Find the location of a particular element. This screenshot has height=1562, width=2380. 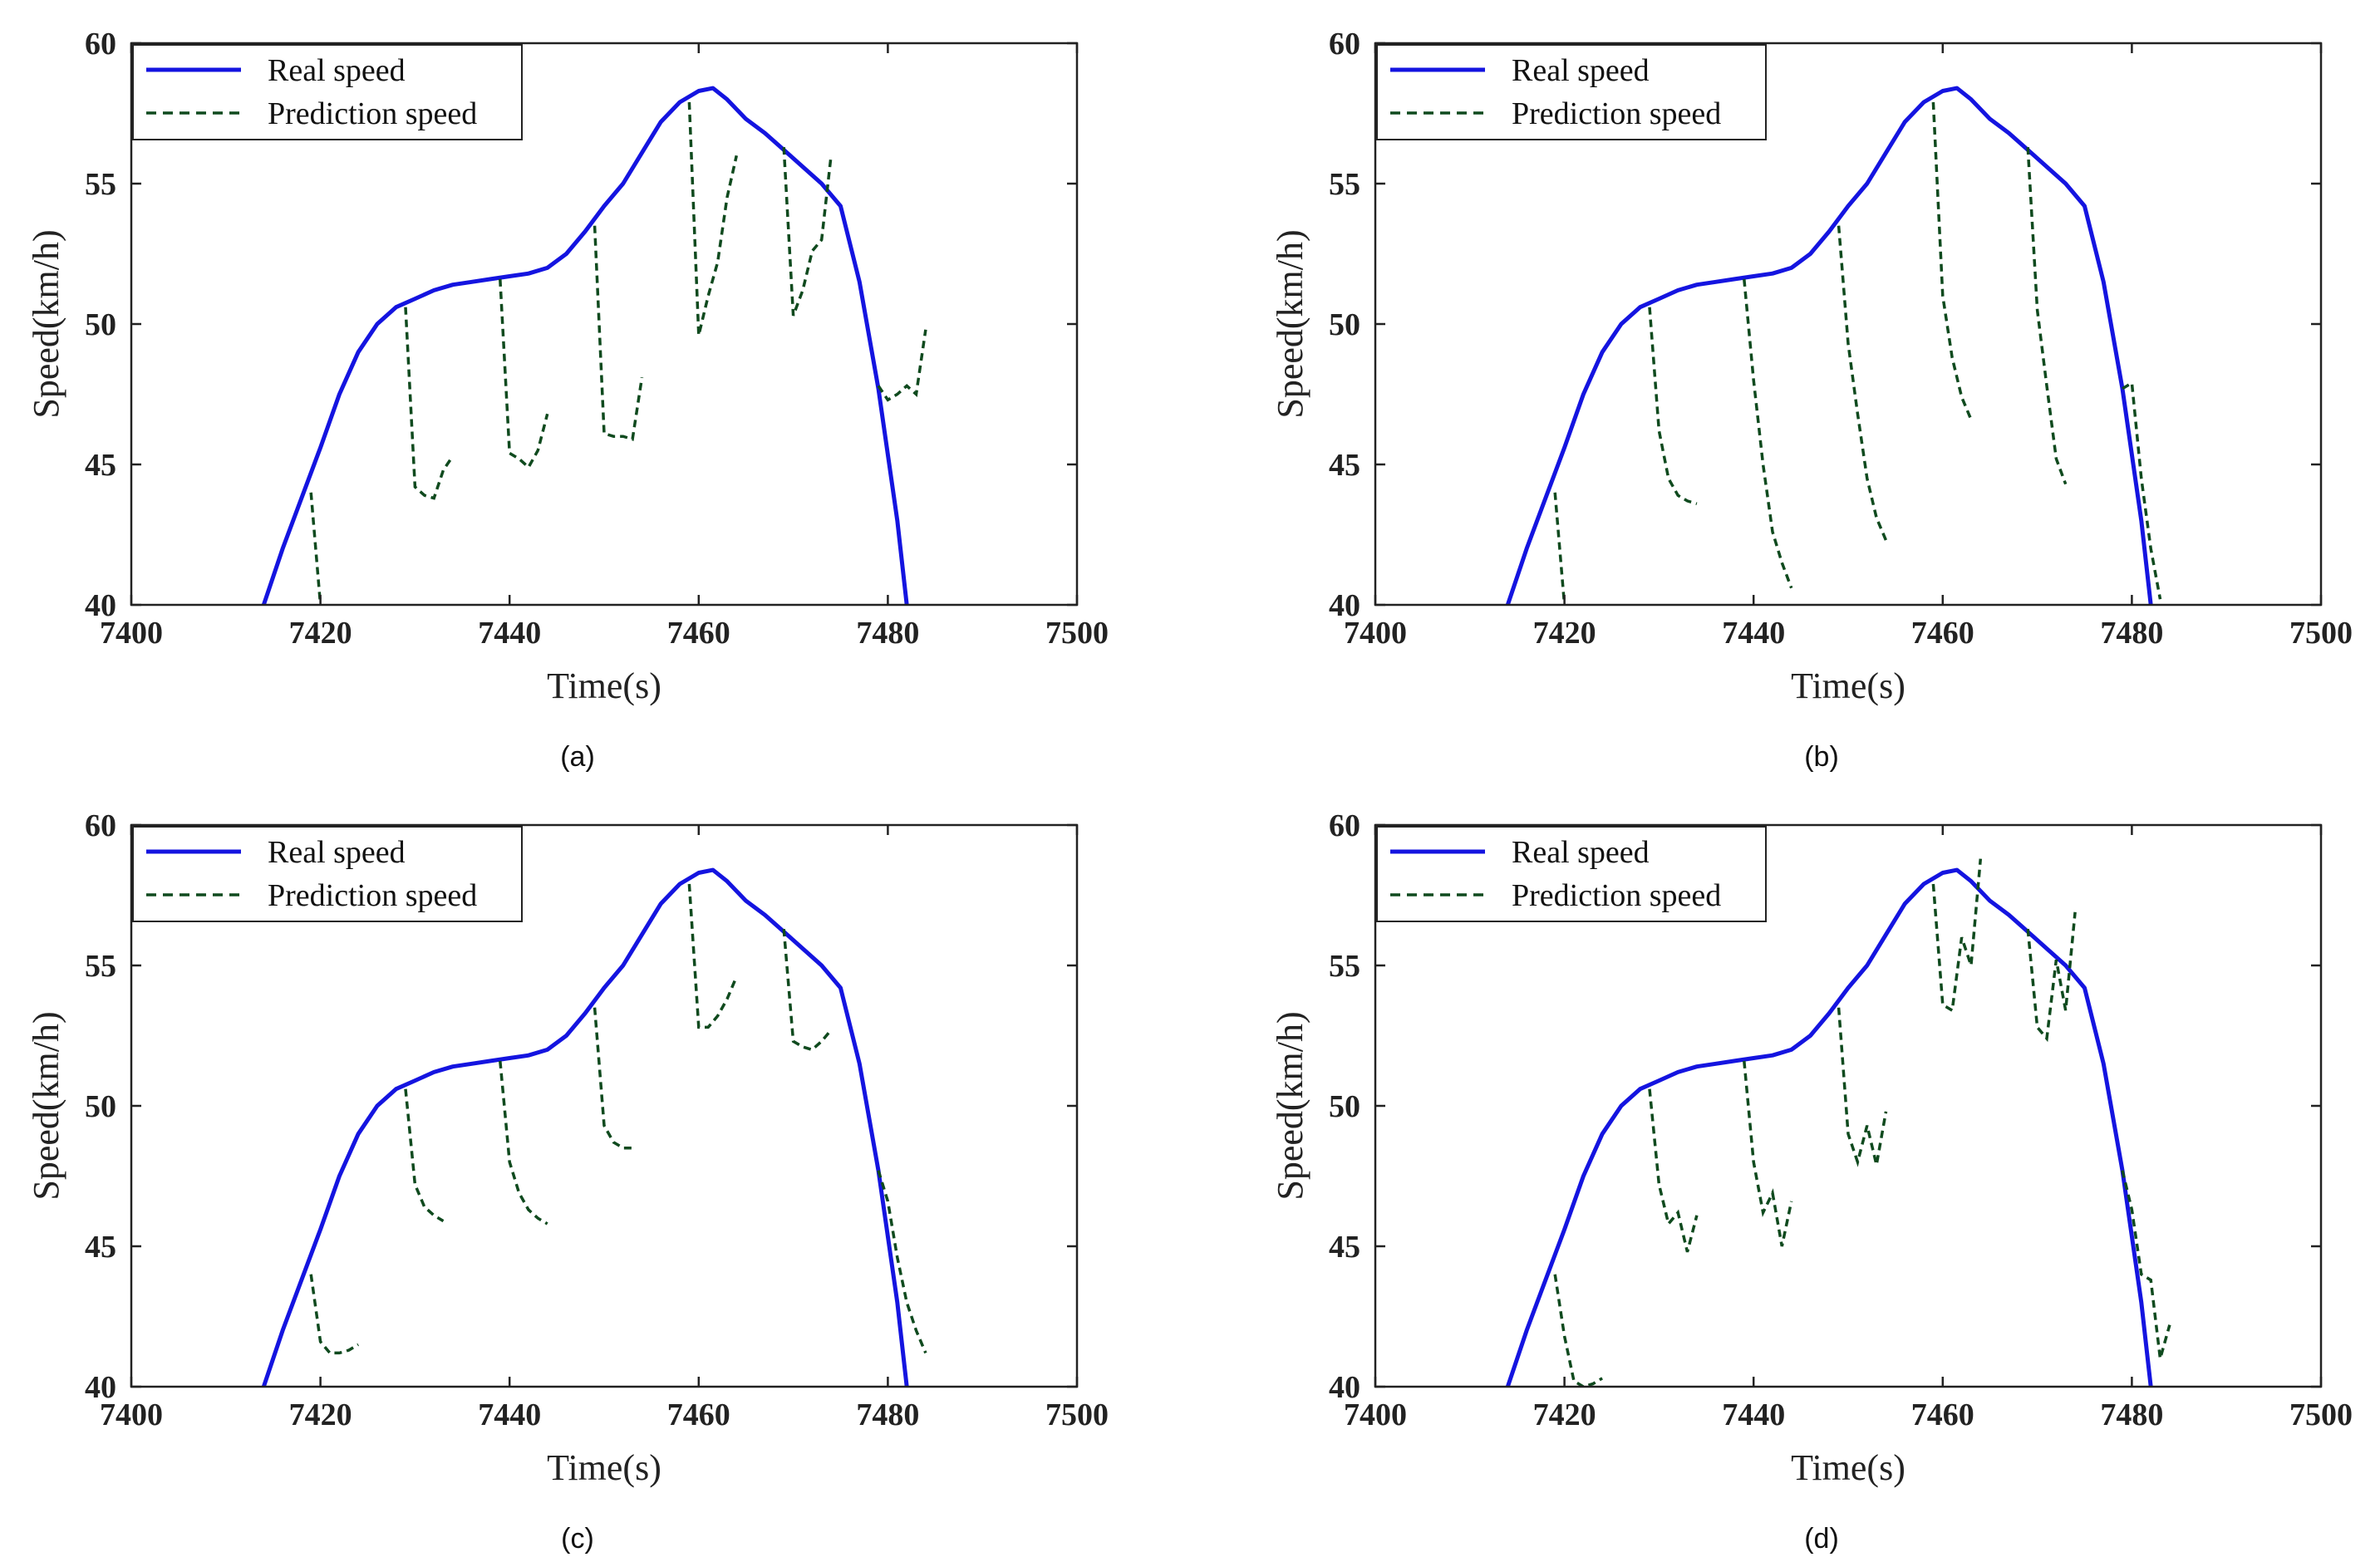

panel-caption: (a) is located at coordinates (577, 757).